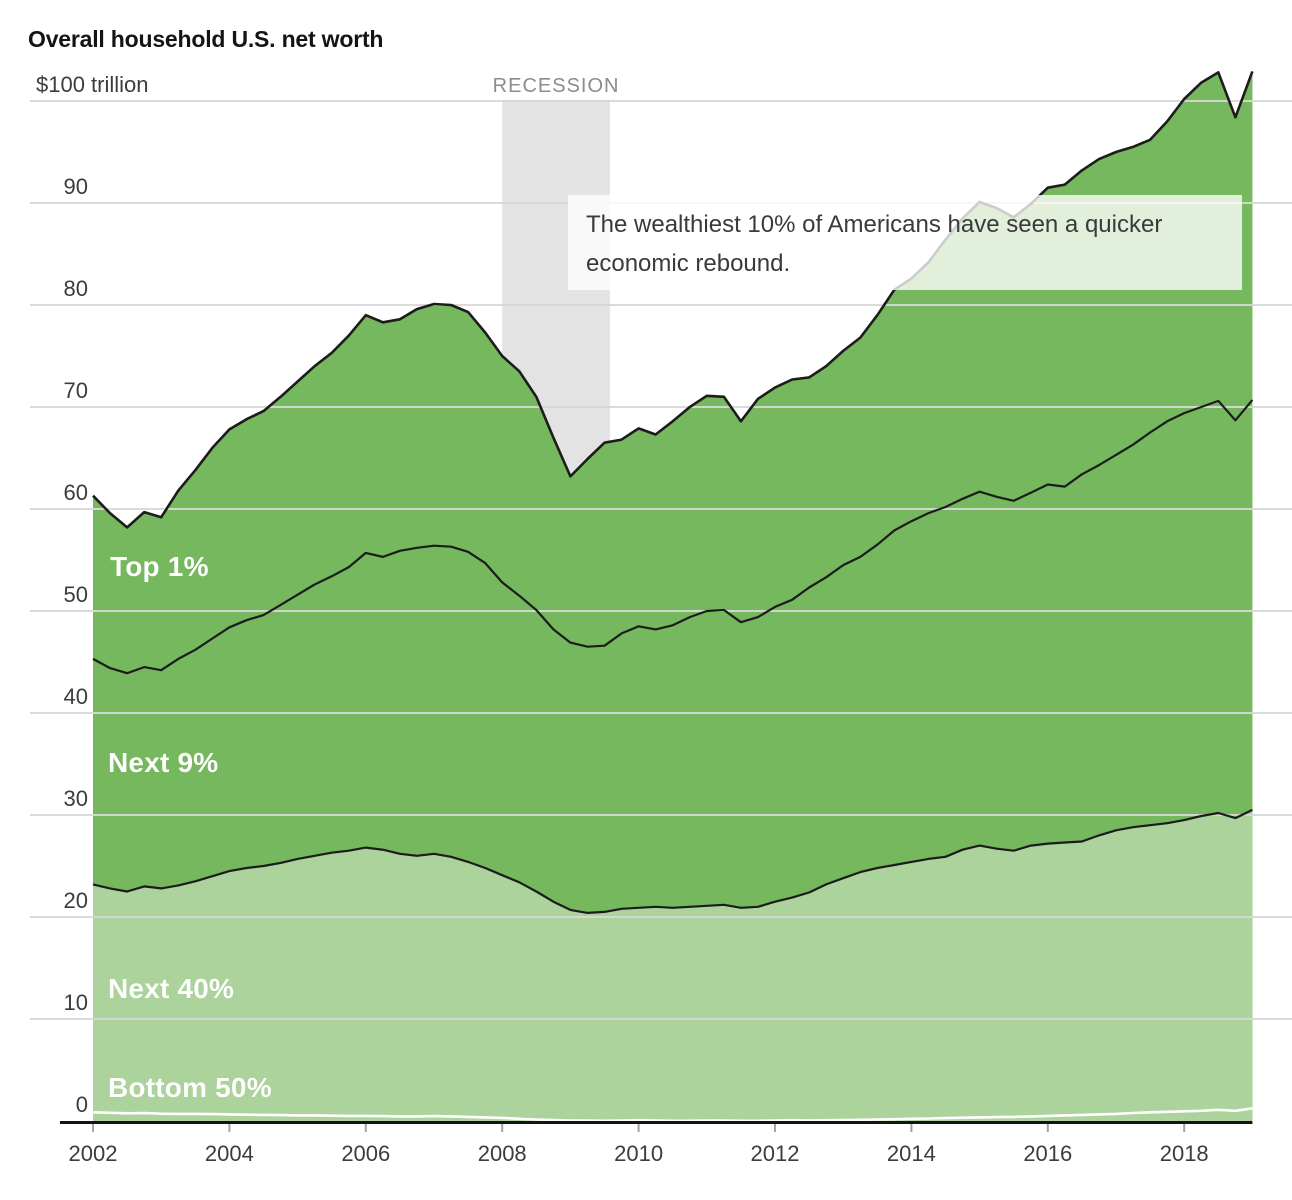  Describe the element at coordinates (76, 594) in the screenshot. I see `y-tick-label-50: 50` at that location.